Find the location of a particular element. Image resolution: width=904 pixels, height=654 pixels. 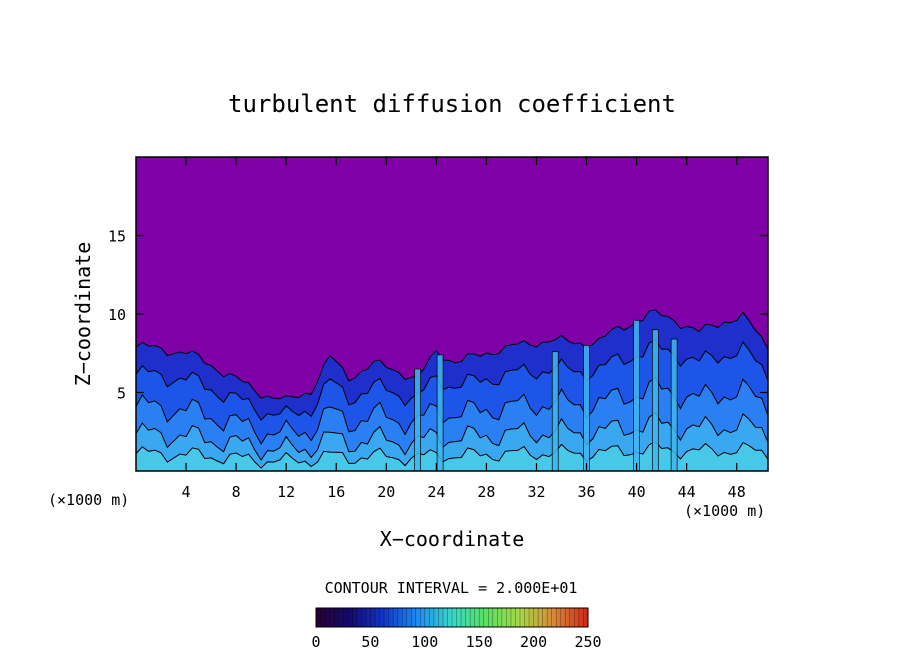

colorbar-tick-label: 50 is located at coordinates (370, 642).